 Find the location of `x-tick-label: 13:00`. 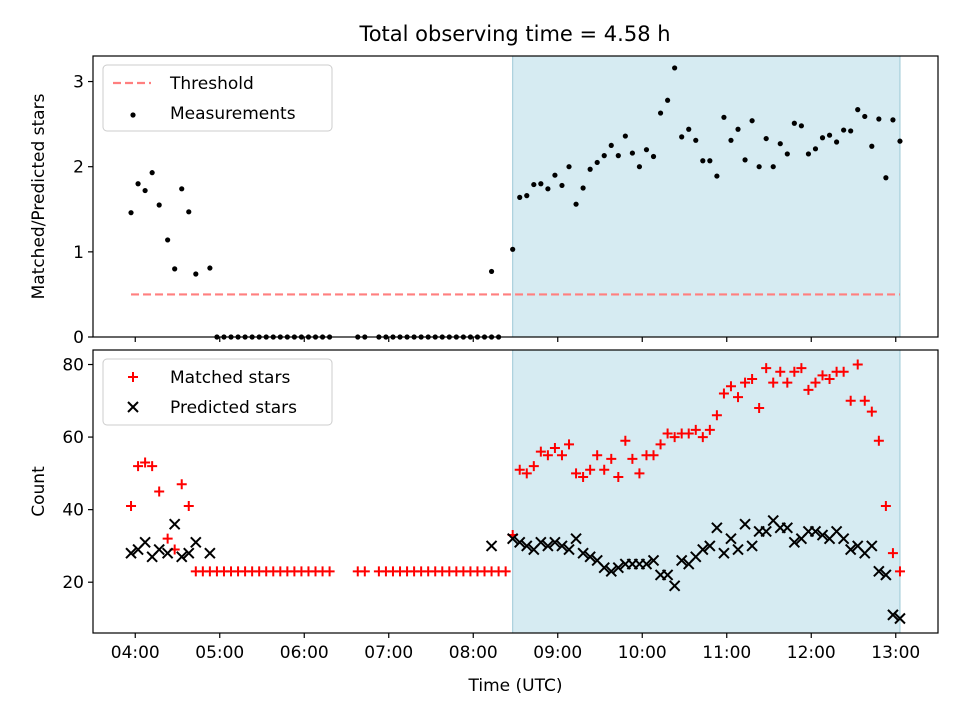

x-tick-label: 13:00 is located at coordinates (895, 653).